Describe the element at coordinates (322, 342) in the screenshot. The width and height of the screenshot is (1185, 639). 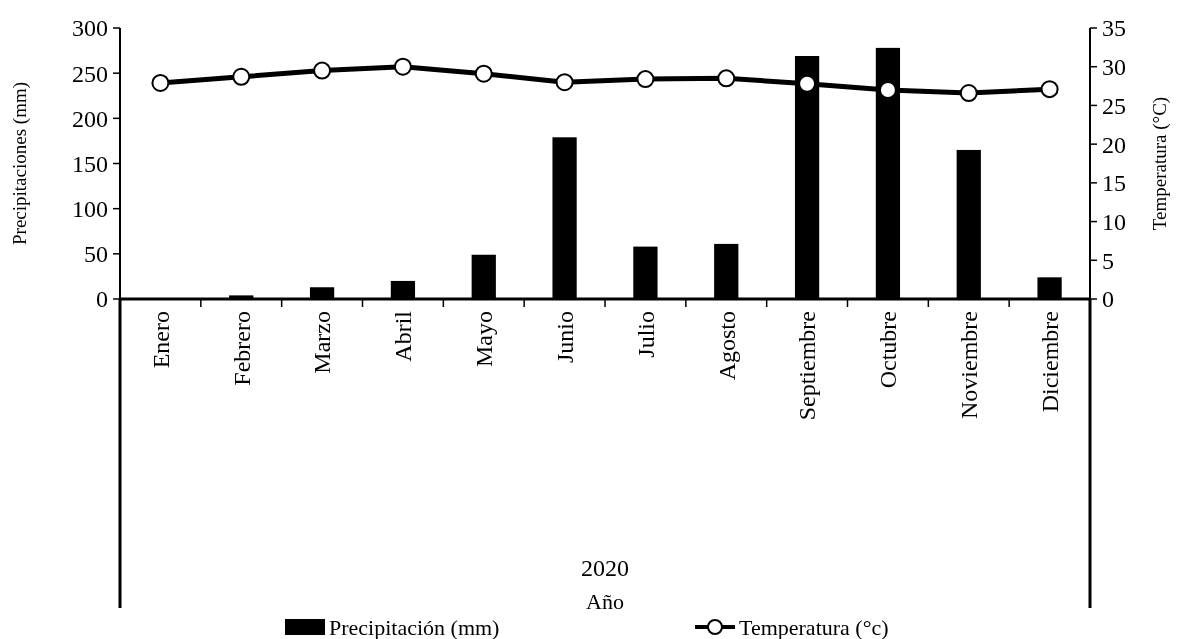
I see `x-tick-label: Marzo` at that location.